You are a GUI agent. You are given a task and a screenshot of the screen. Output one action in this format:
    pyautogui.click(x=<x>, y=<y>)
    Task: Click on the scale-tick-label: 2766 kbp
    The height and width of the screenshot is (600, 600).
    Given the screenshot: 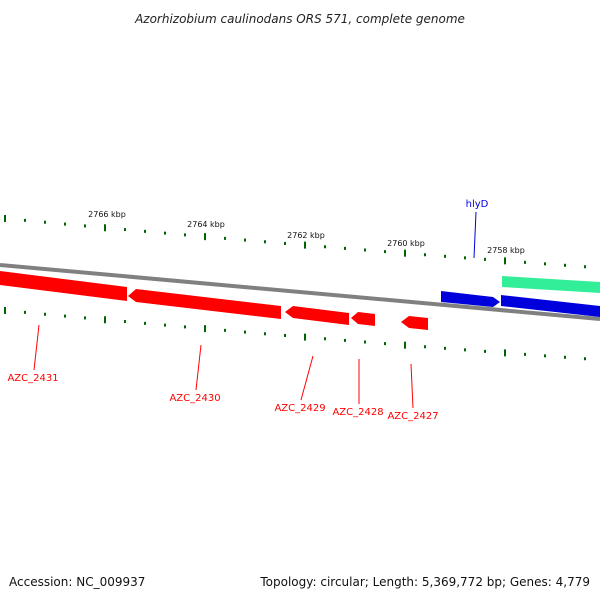 What is the action you would take?
    pyautogui.click(x=107, y=214)
    